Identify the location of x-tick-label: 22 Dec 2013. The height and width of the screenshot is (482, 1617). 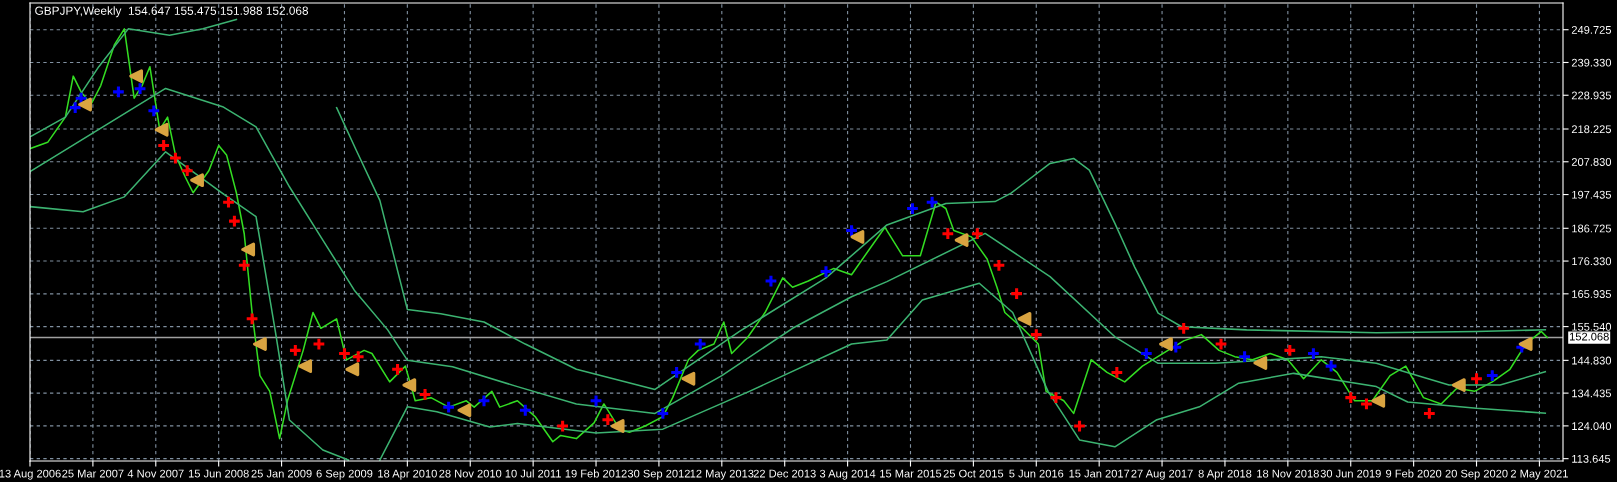
(784, 473).